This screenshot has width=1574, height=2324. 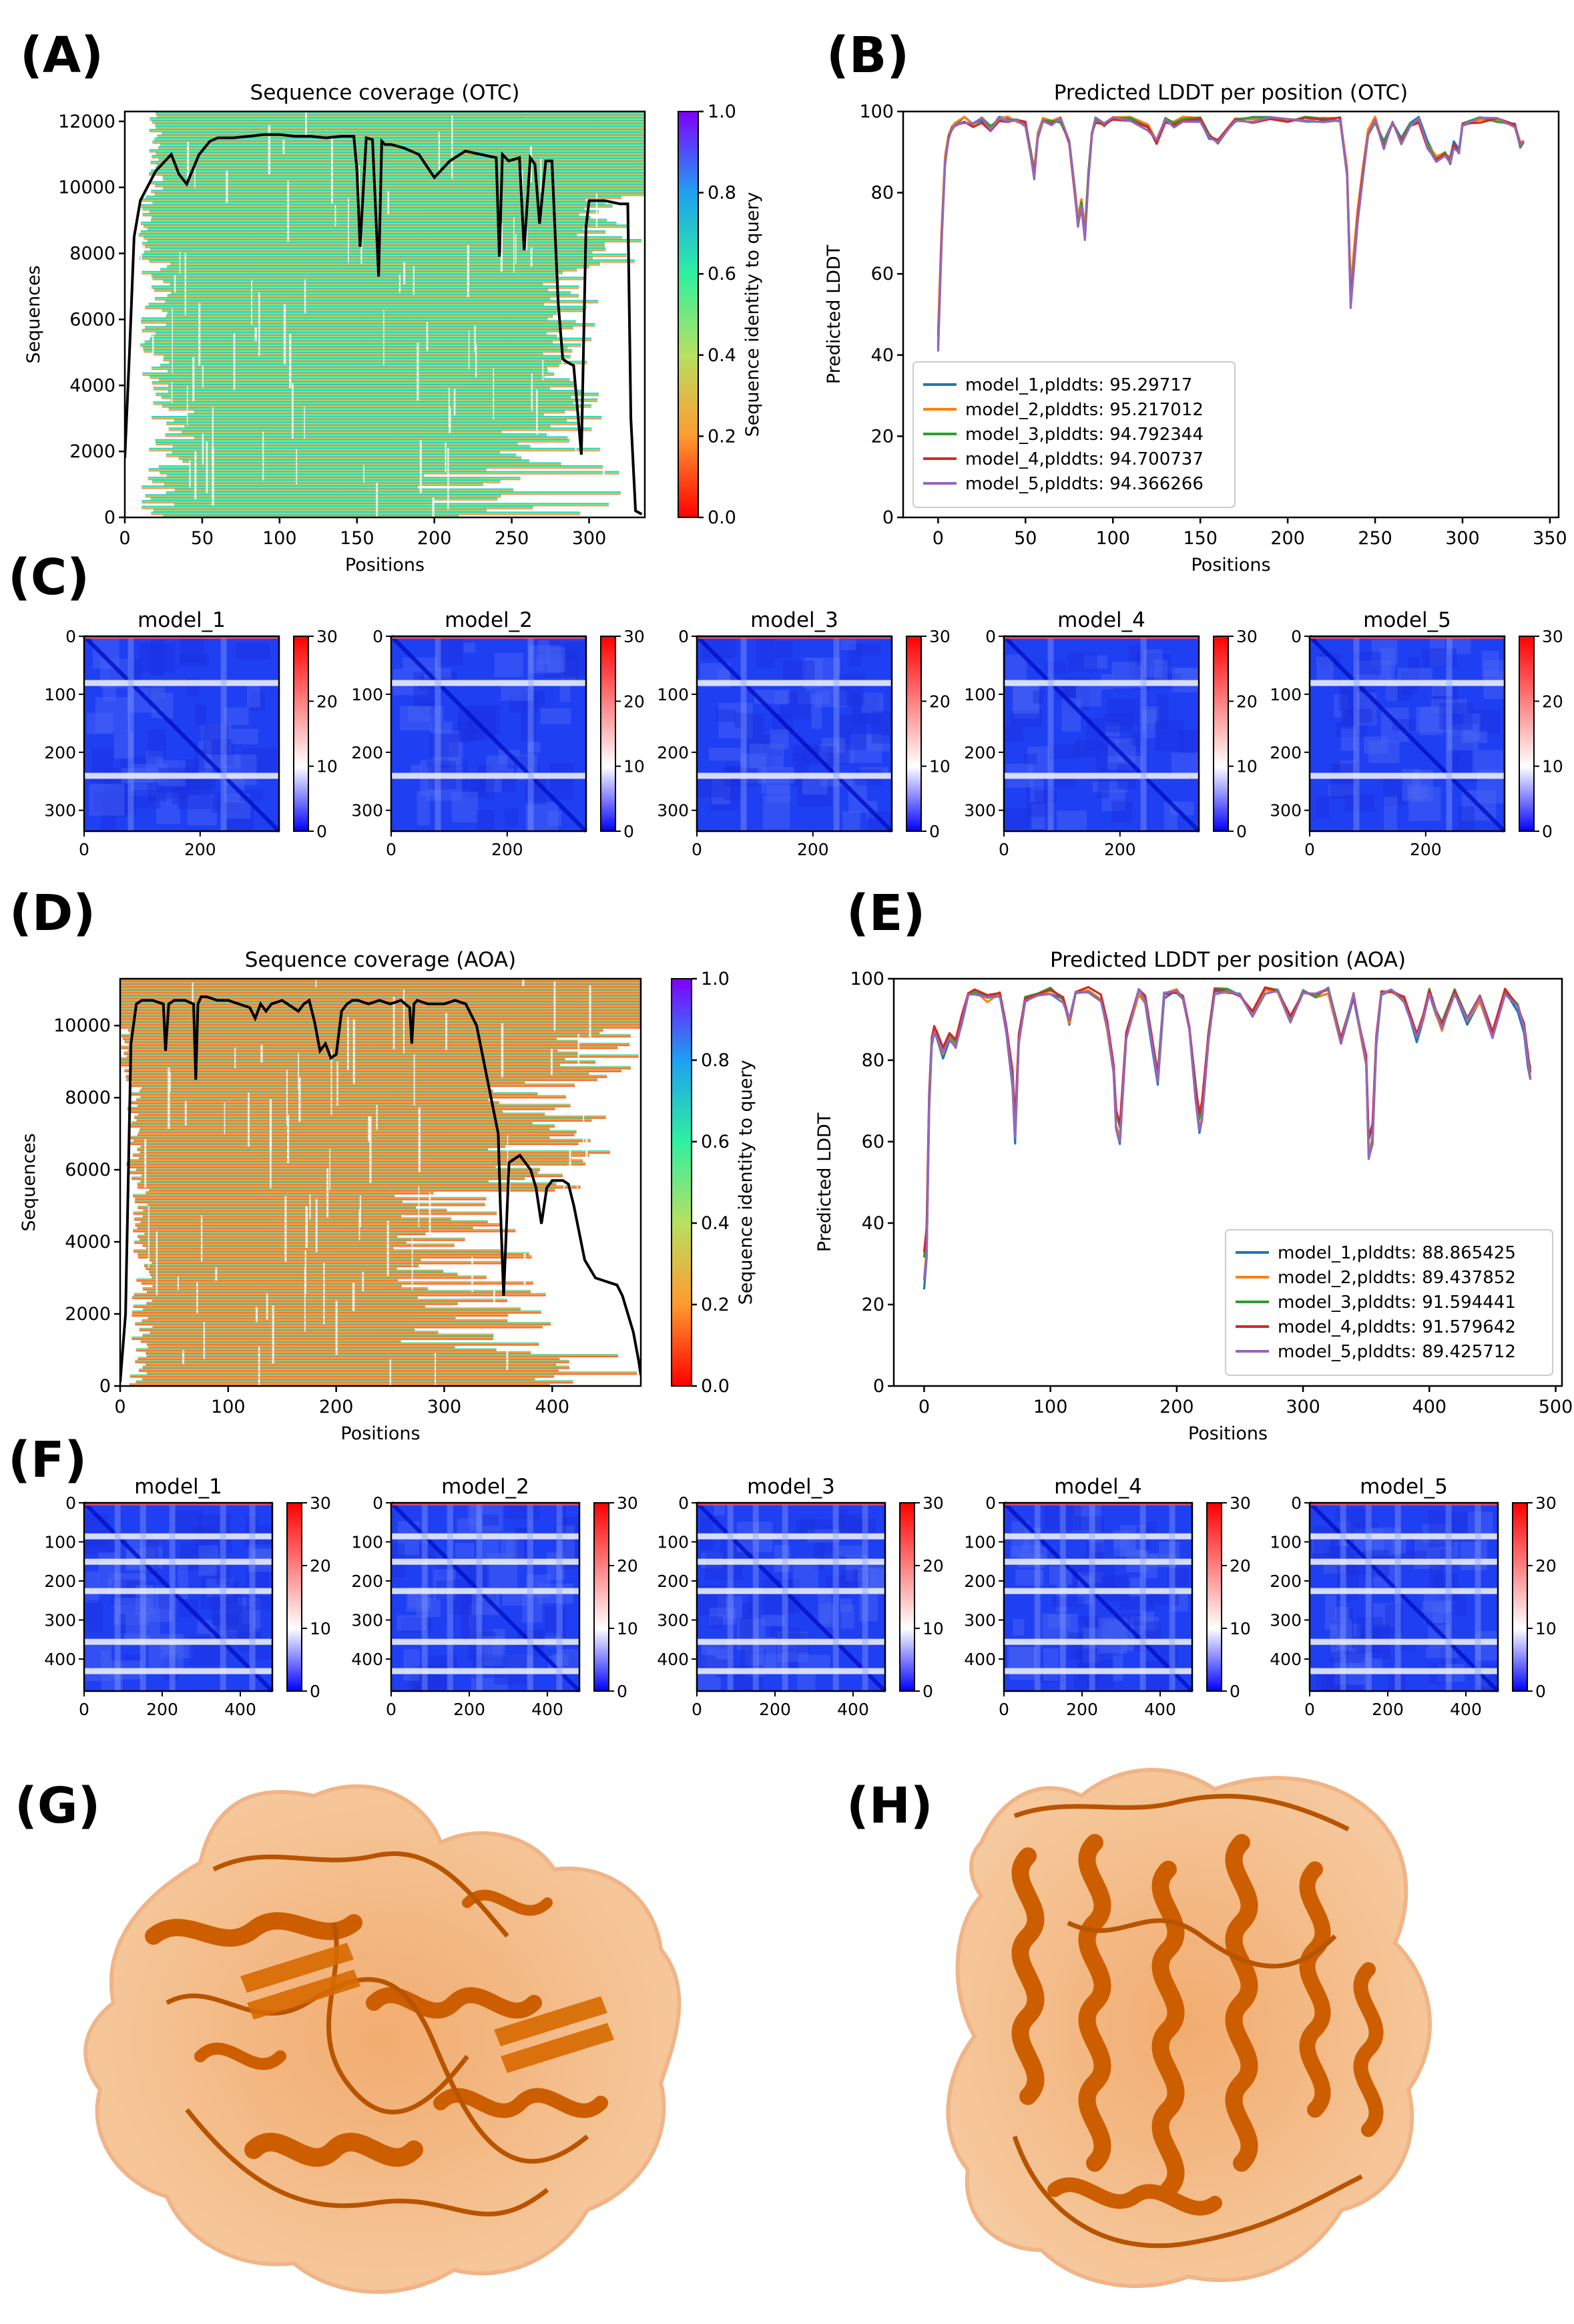 What do you see at coordinates (1388, 1709) in the screenshot?
I see `x-tick-label: 200` at bounding box center [1388, 1709].